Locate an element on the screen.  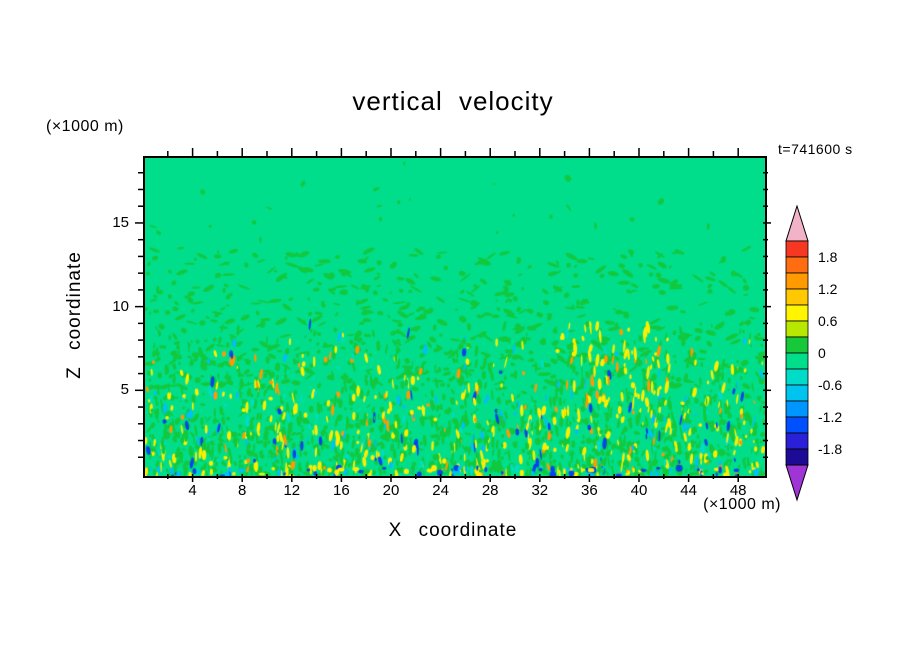
chart-title: vertical velocity is located at coordinates (453, 101).